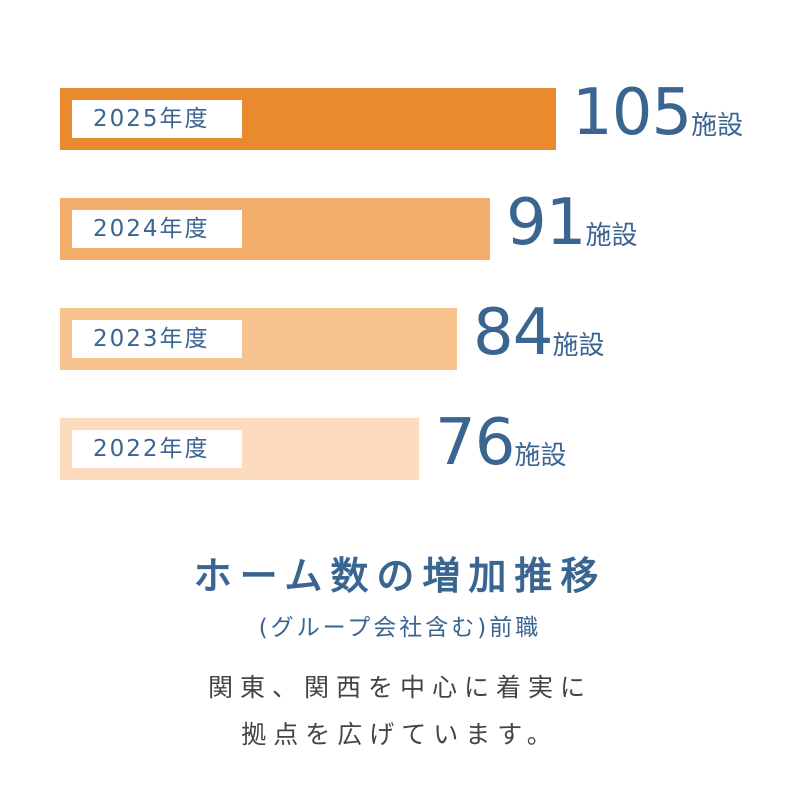 The height and width of the screenshot is (800, 800). I want to click on bar-value-label: 76施設, so click(500, 443).